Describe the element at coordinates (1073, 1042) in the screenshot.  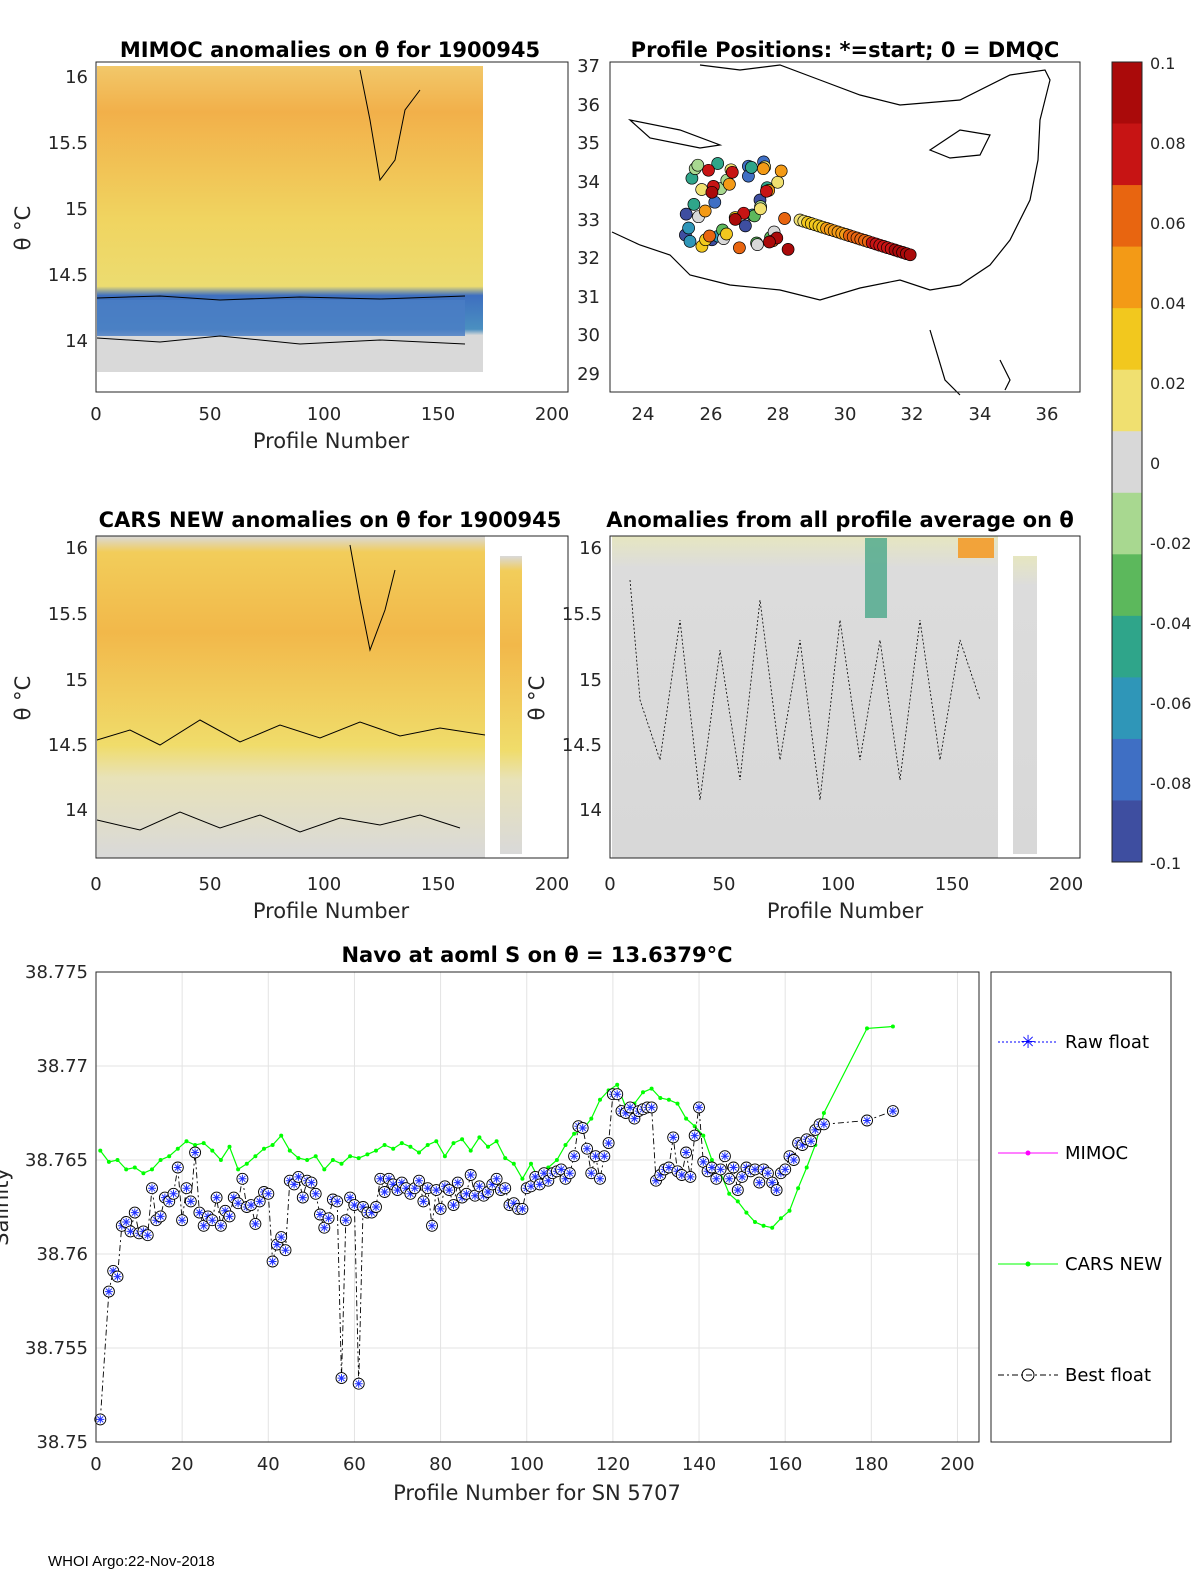
I see `legend-entry-raw-float: ✳ Raw float` at that location.